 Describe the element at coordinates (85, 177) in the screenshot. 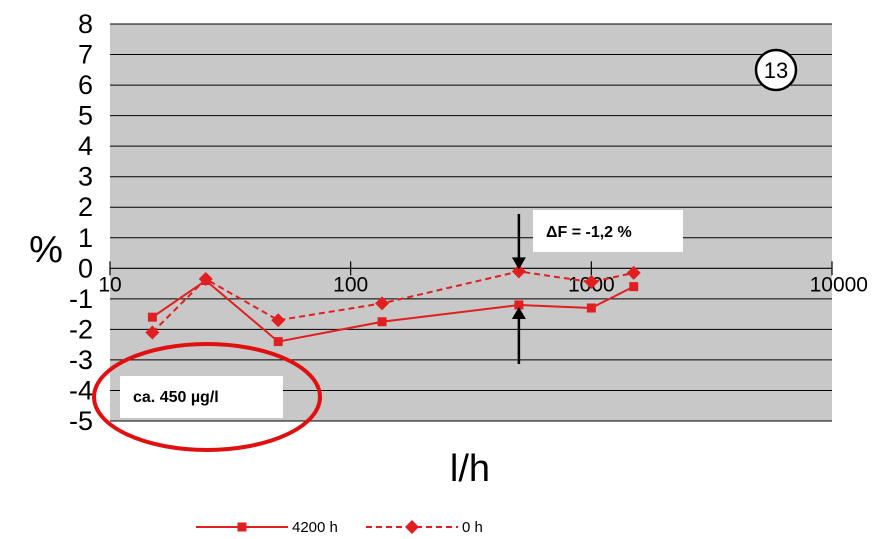

I see `y-tick-label: 3` at that location.